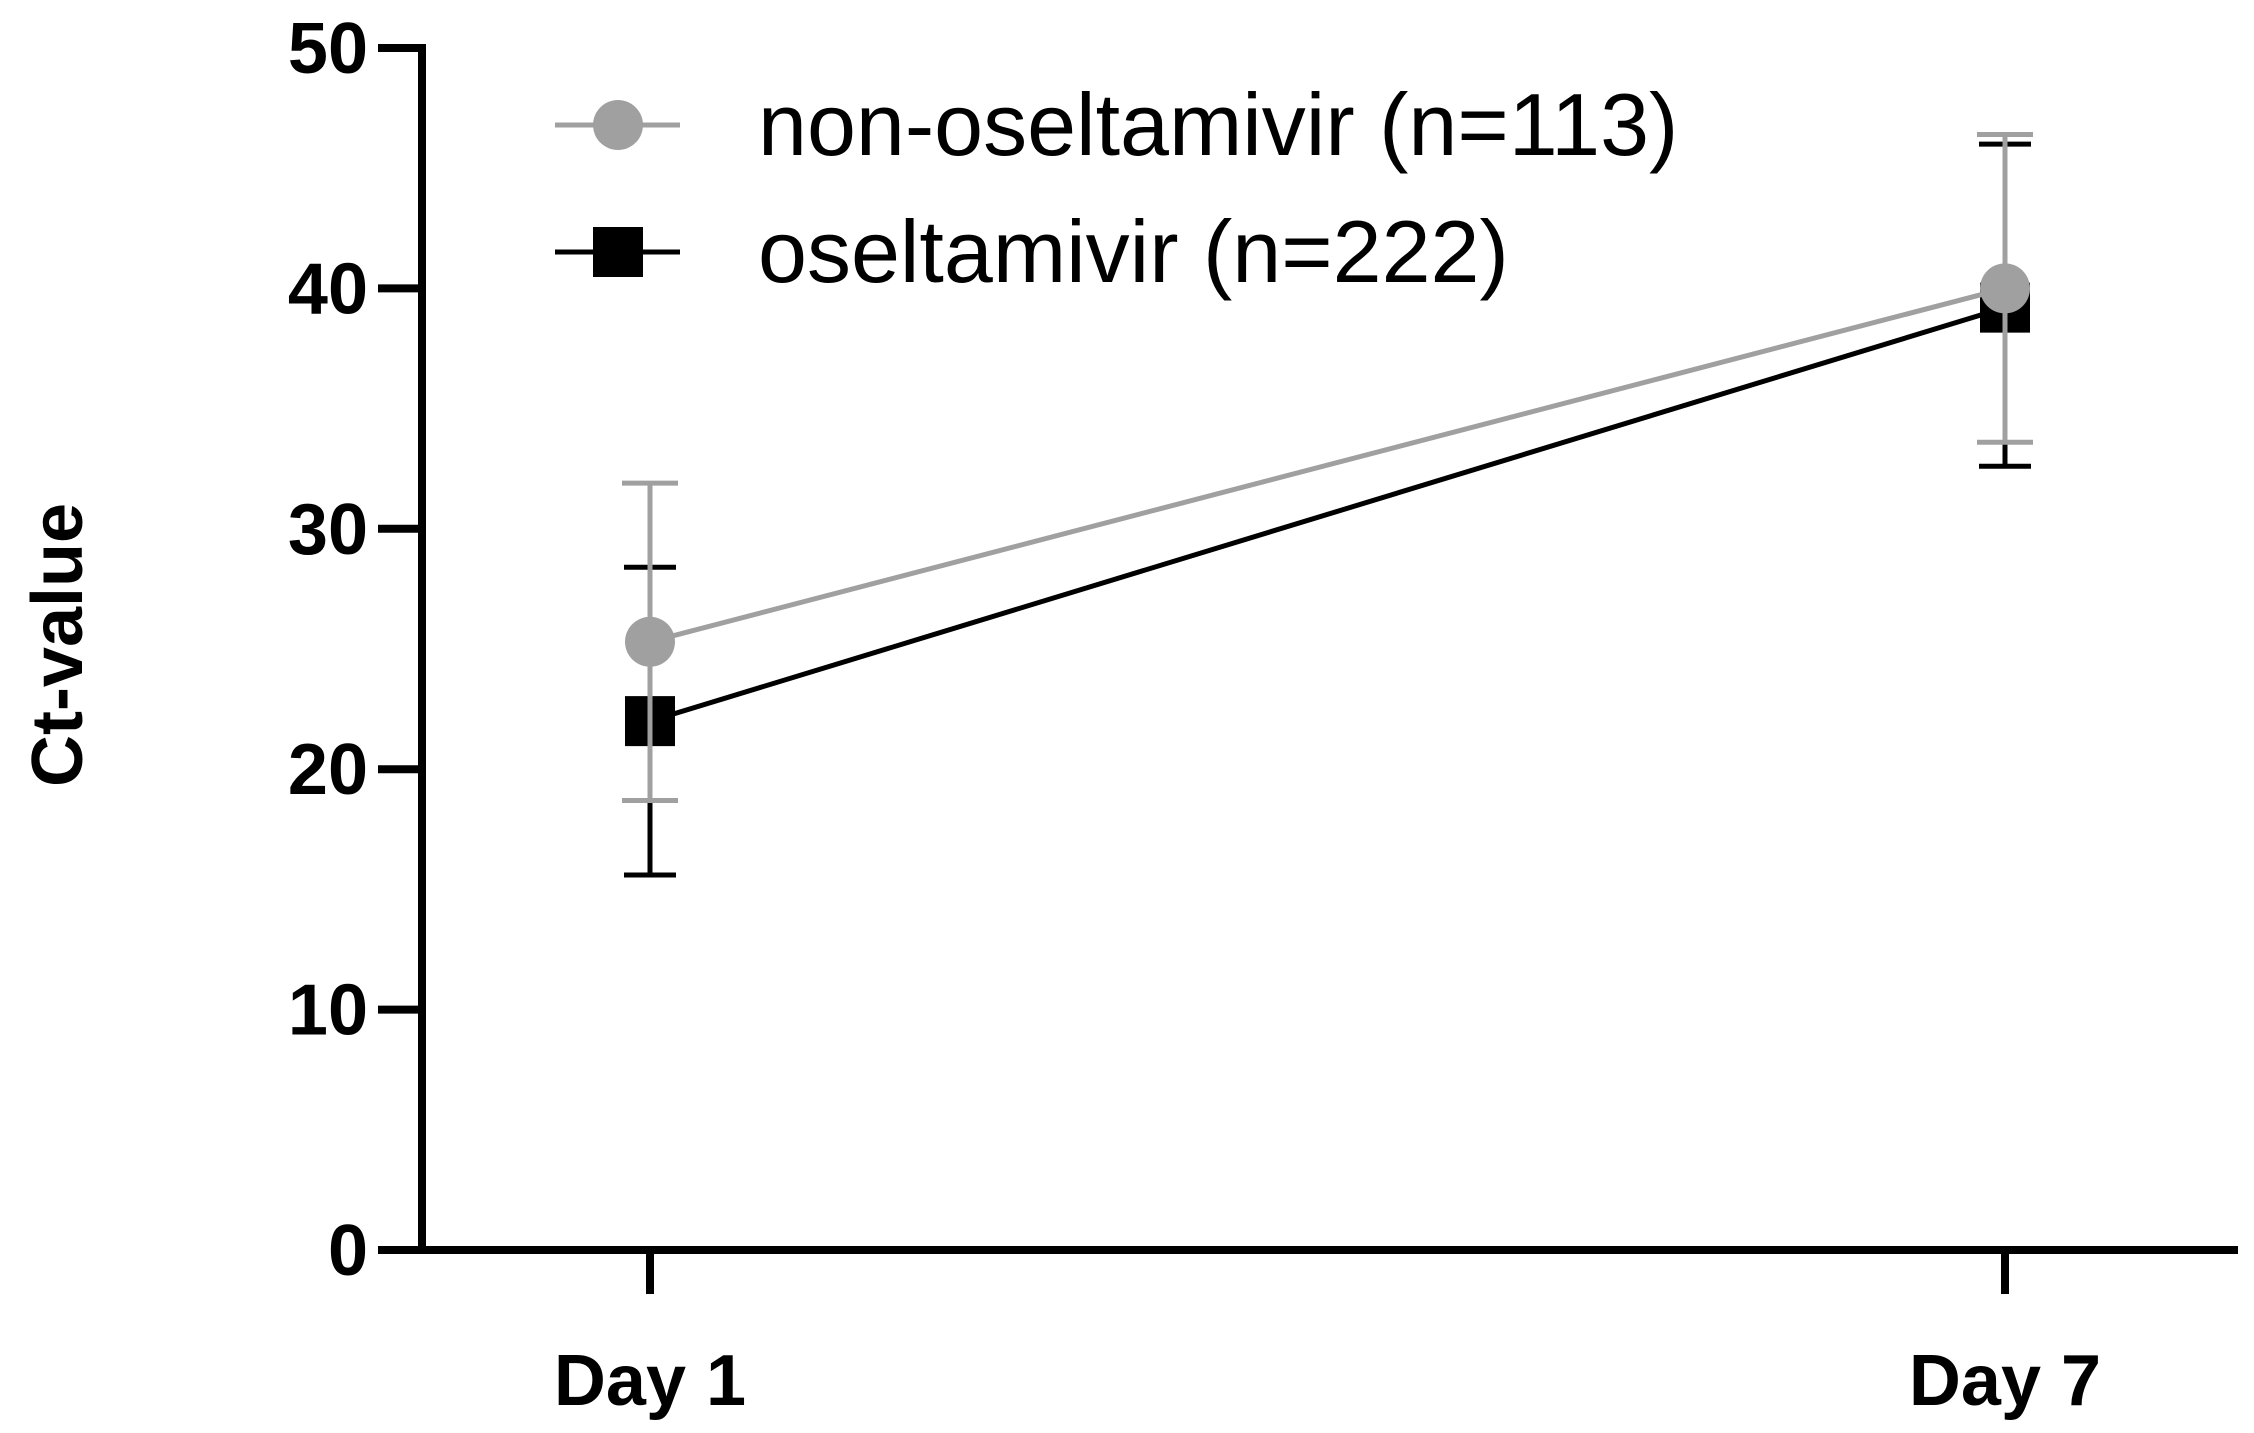 The image size is (2254, 1433). What do you see at coordinates (2005, 1381) in the screenshot?
I see `x-tick-label: Day 7` at bounding box center [2005, 1381].